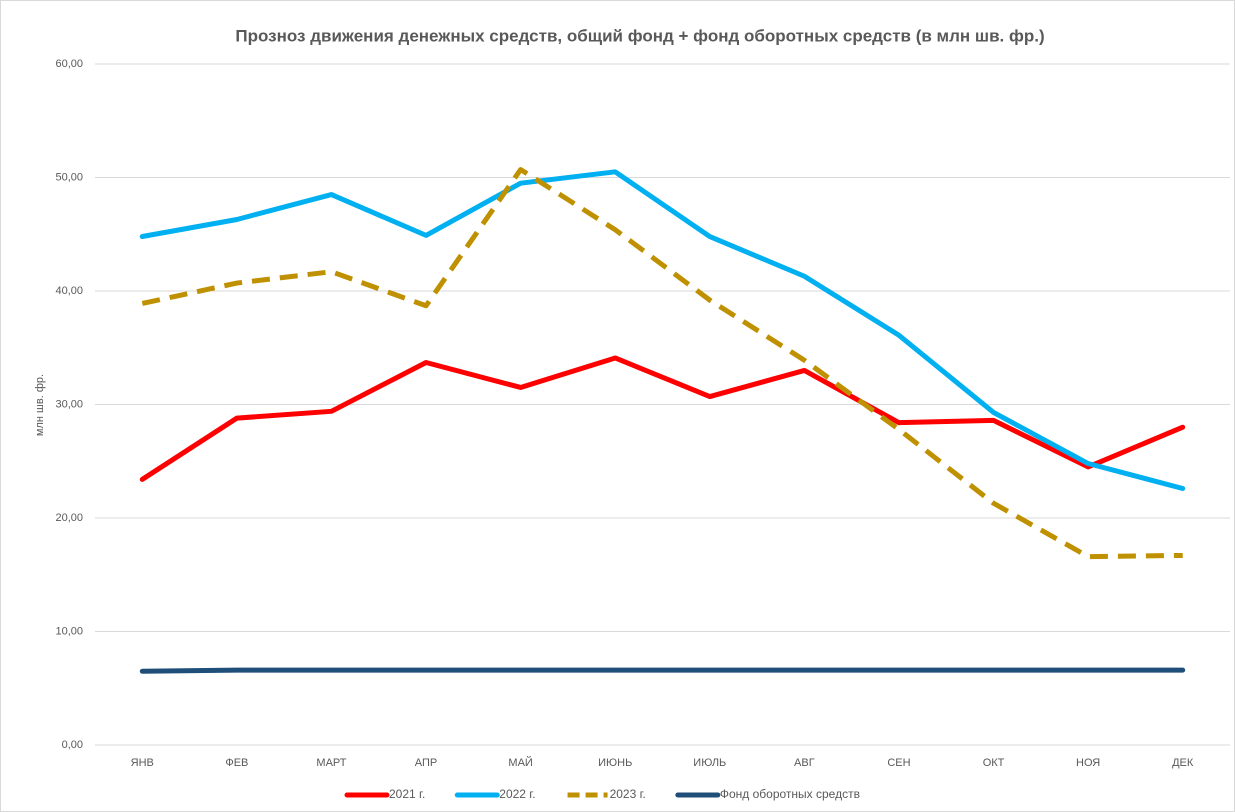  I want to click on legend-label: Фонд оборотных средств, so click(790, 794).